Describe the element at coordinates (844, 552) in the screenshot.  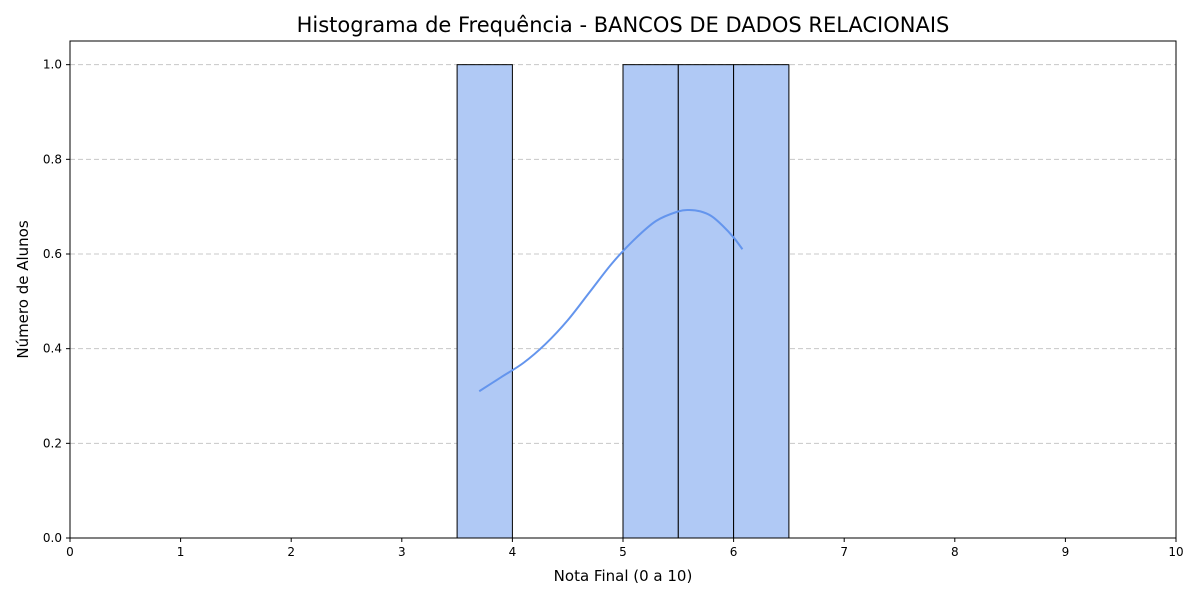
I see `x-tick-label-7: 7` at that location.